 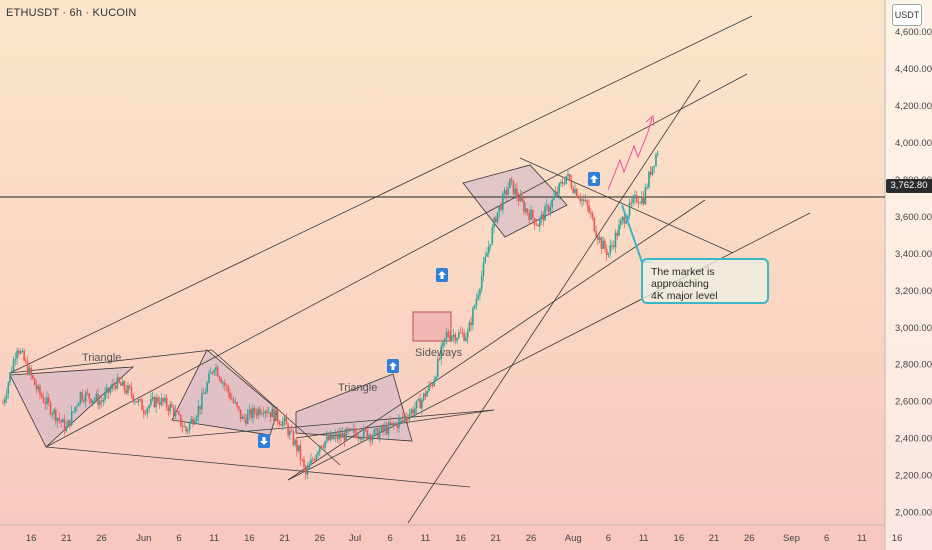 I want to click on x-tick-label: Jun, so click(x=143, y=538).